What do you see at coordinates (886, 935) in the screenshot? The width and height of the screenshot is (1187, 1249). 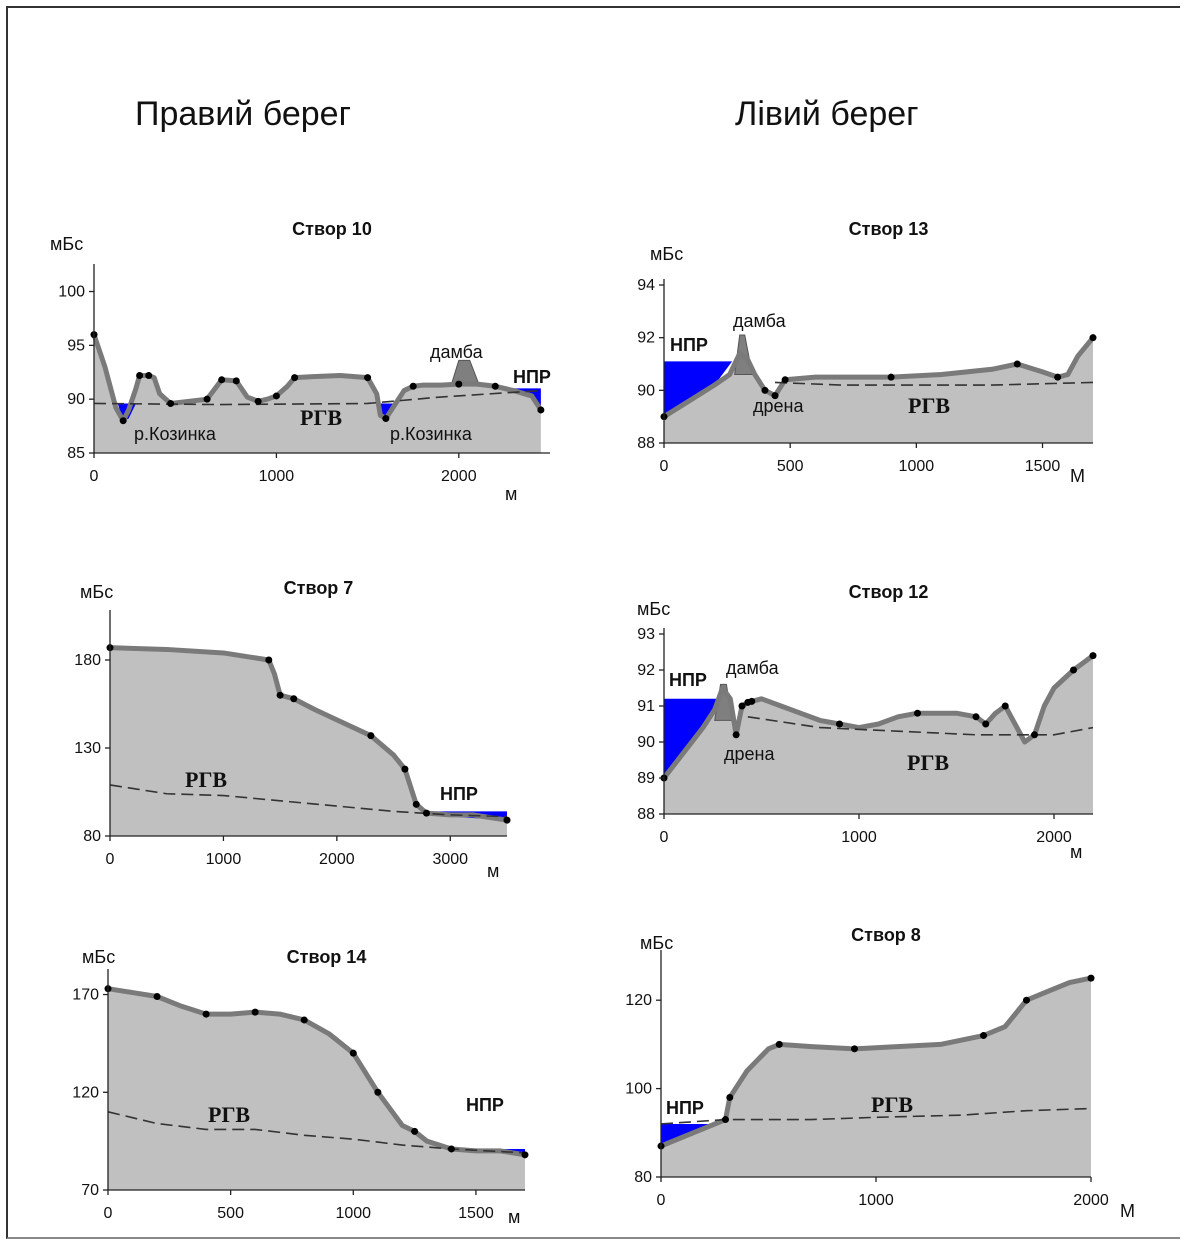 I see `chart-title: Створ 8` at bounding box center [886, 935].